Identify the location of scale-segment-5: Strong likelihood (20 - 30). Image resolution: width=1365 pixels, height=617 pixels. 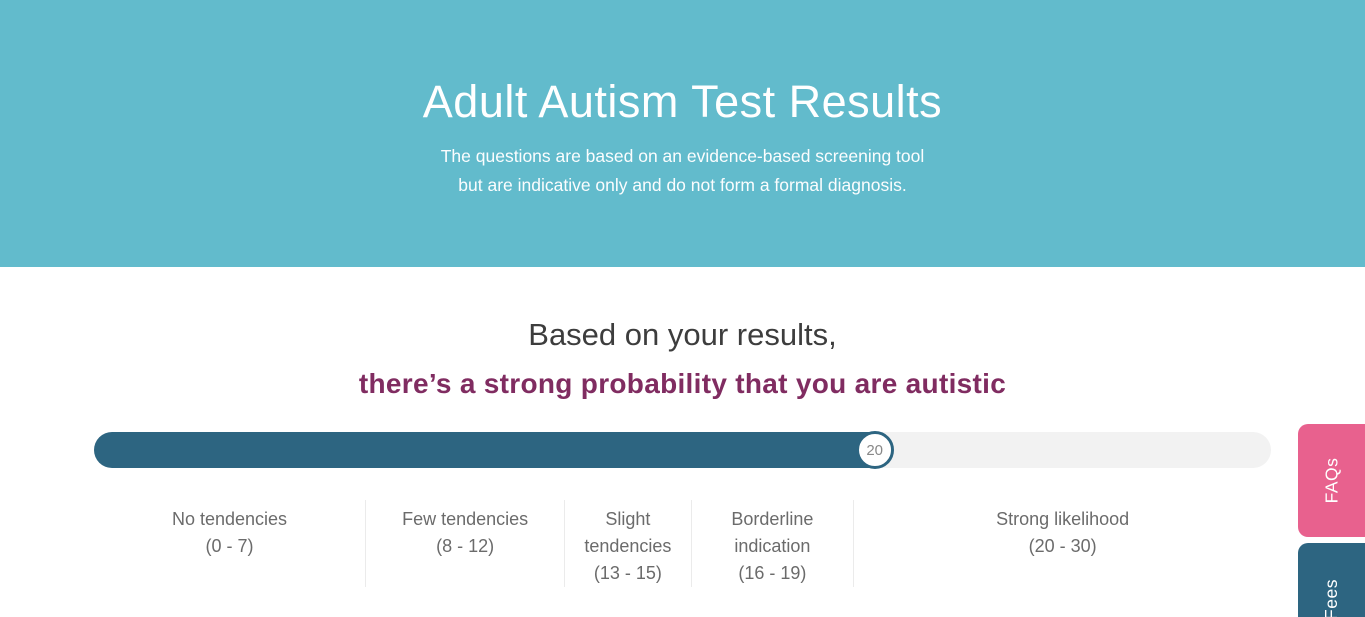
(1062, 543).